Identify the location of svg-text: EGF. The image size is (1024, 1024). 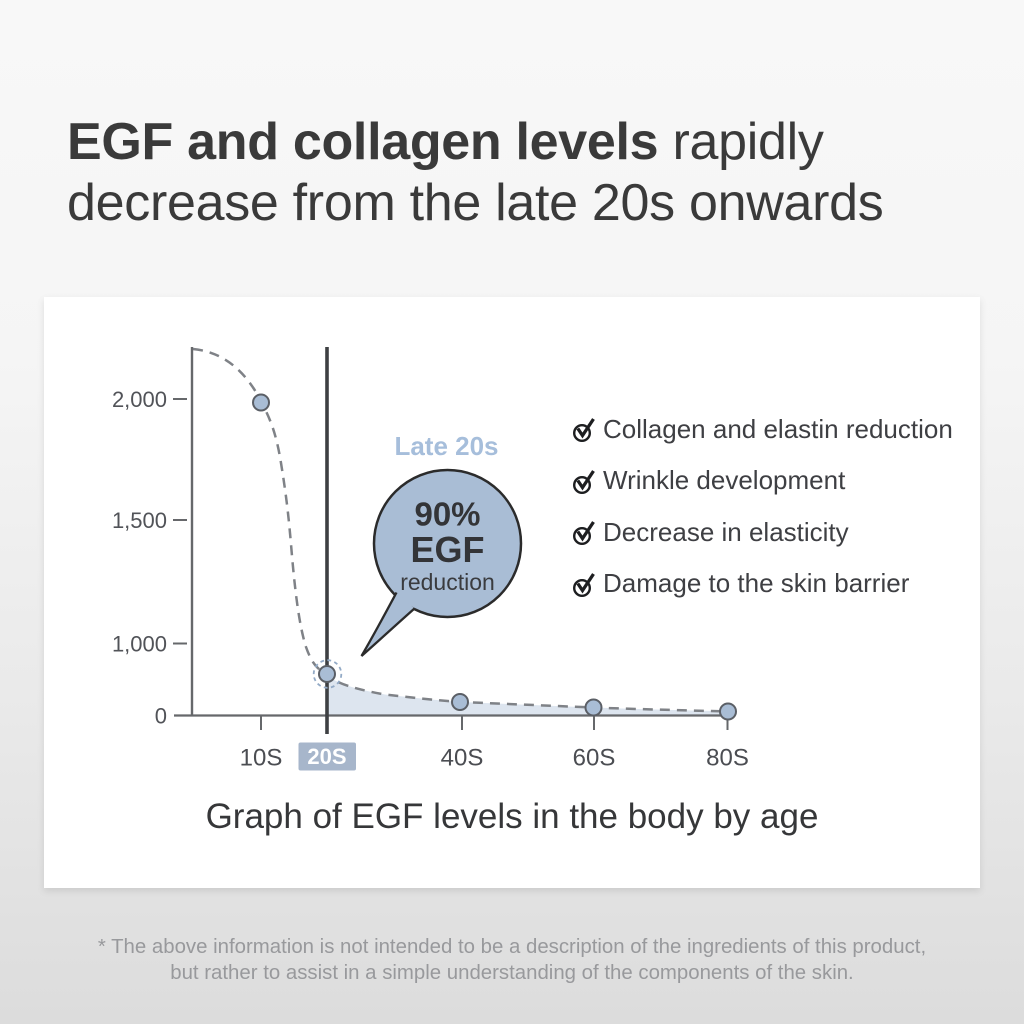
(447, 549).